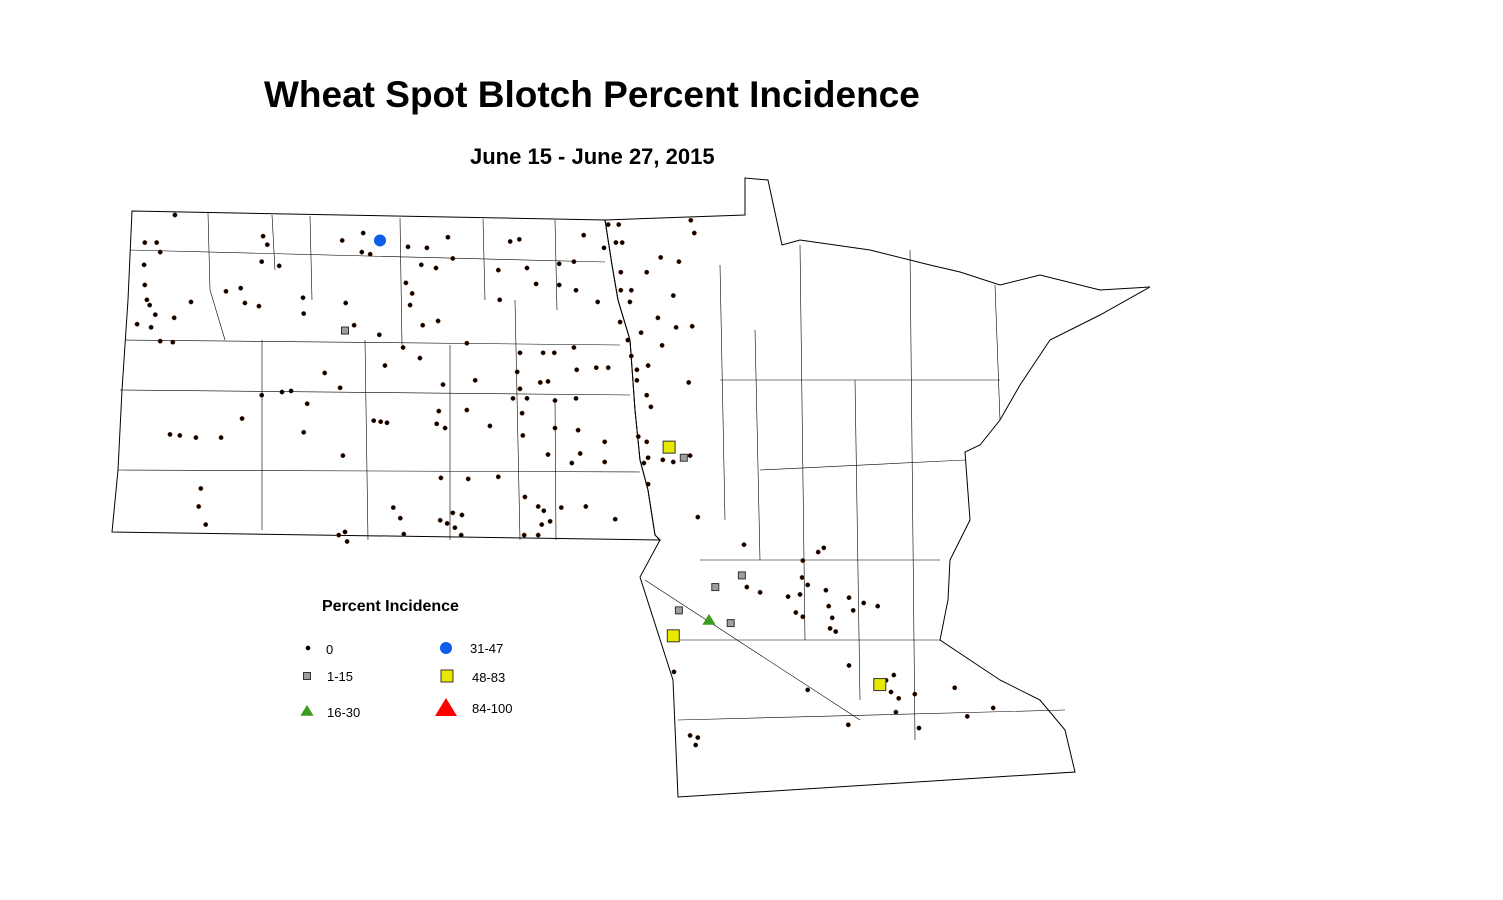  I want to click on legend-label-0: 0, so click(330, 649).